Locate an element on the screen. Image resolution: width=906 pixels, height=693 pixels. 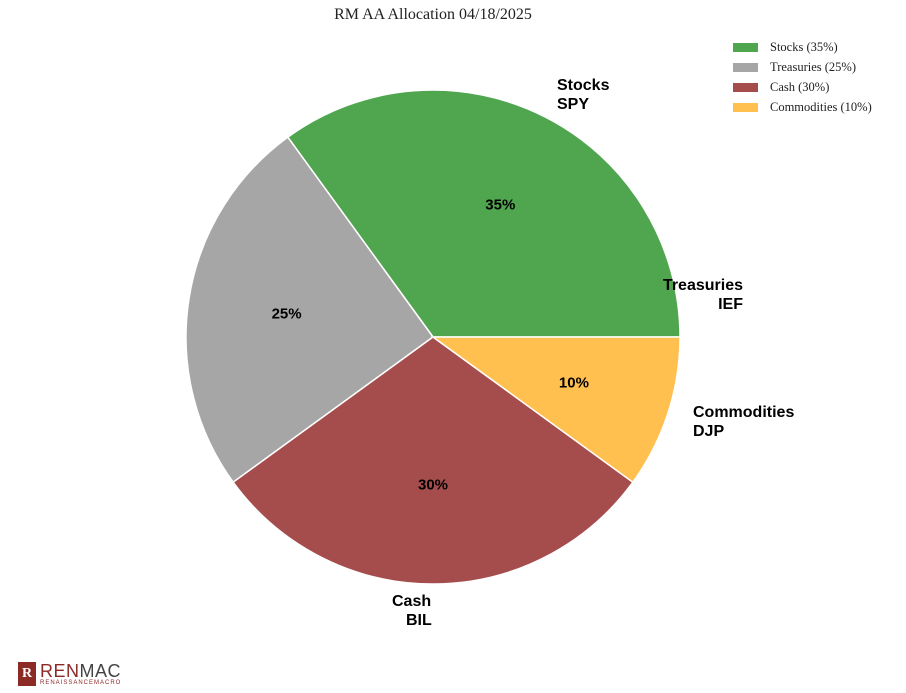
legend-label: Stocks (35%) is located at coordinates (804, 46).